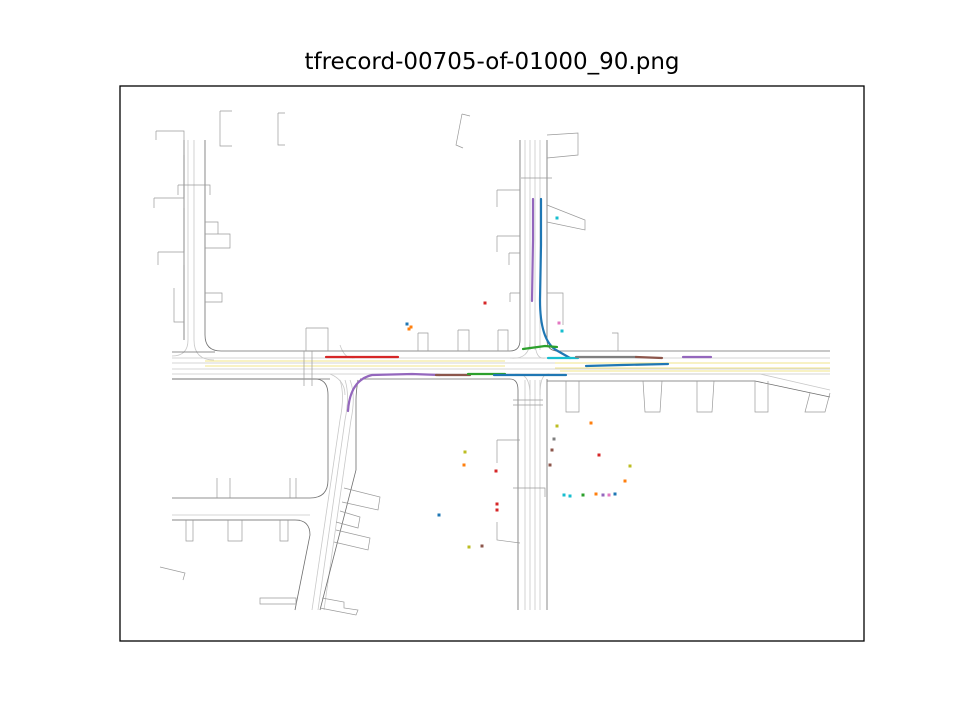  Describe the element at coordinates (517, 366) in the screenshot. I see `center-lines` at that location.